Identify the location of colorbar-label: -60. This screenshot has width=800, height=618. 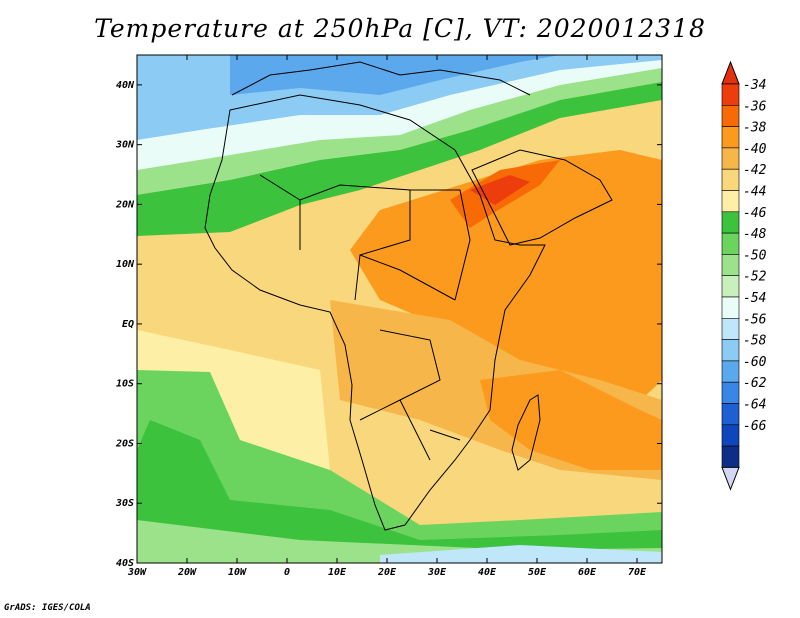
(755, 362).